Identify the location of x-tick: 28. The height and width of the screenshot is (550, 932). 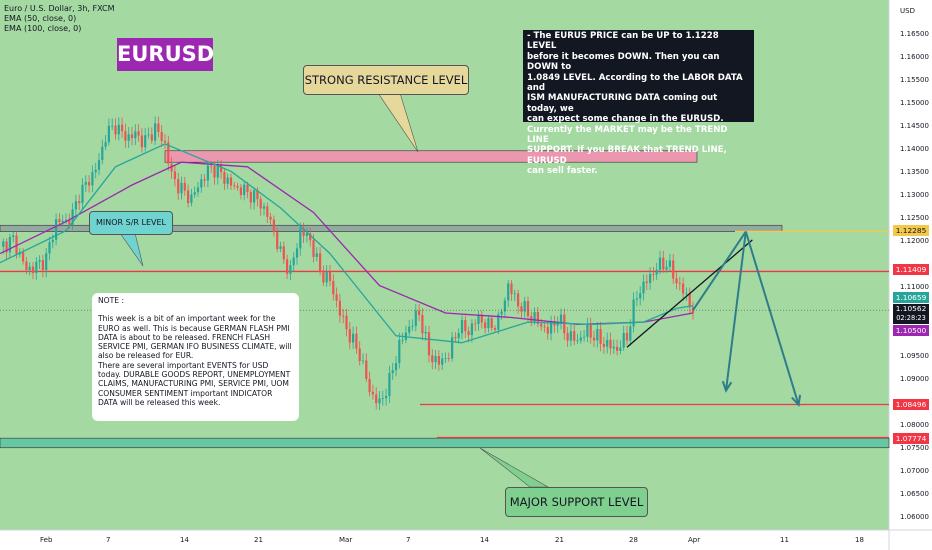
(633, 540).